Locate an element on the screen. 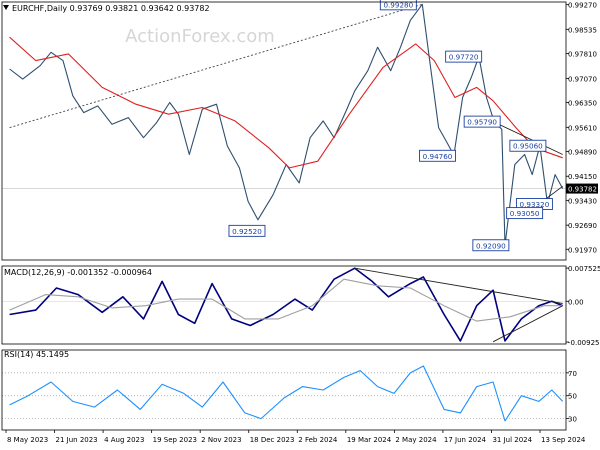  rsi-y-tick-label: 50 is located at coordinates (572, 397).